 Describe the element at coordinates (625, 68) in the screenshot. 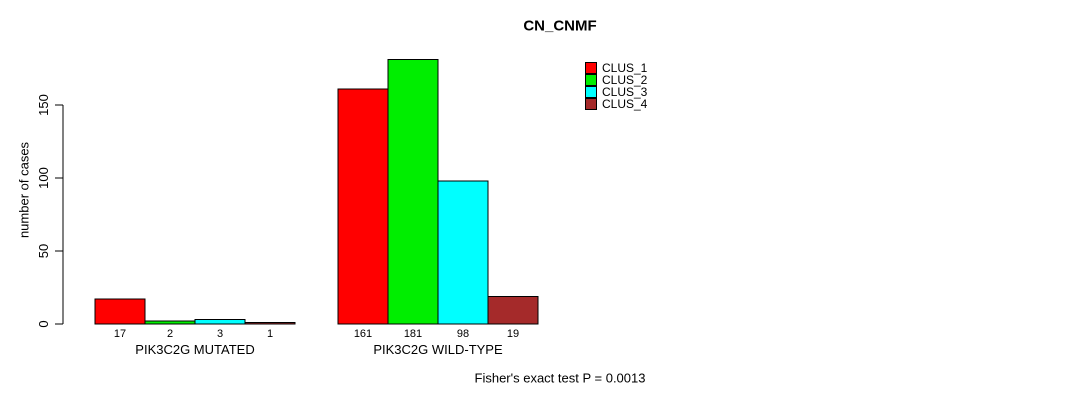

I see `legend-label-clus-1: CLUS_1` at that location.